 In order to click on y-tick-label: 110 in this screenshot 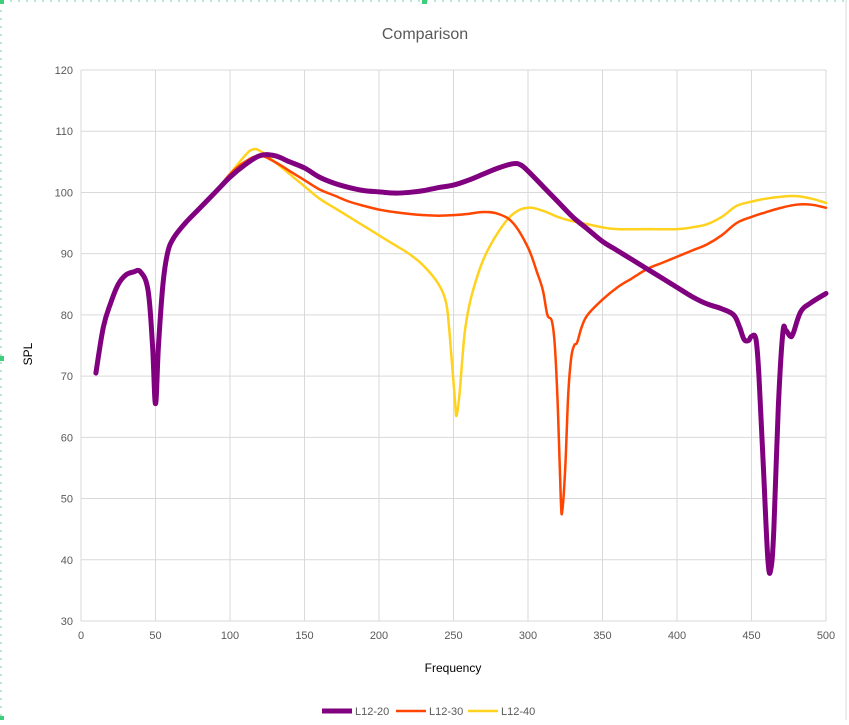, I will do `click(64, 132)`.